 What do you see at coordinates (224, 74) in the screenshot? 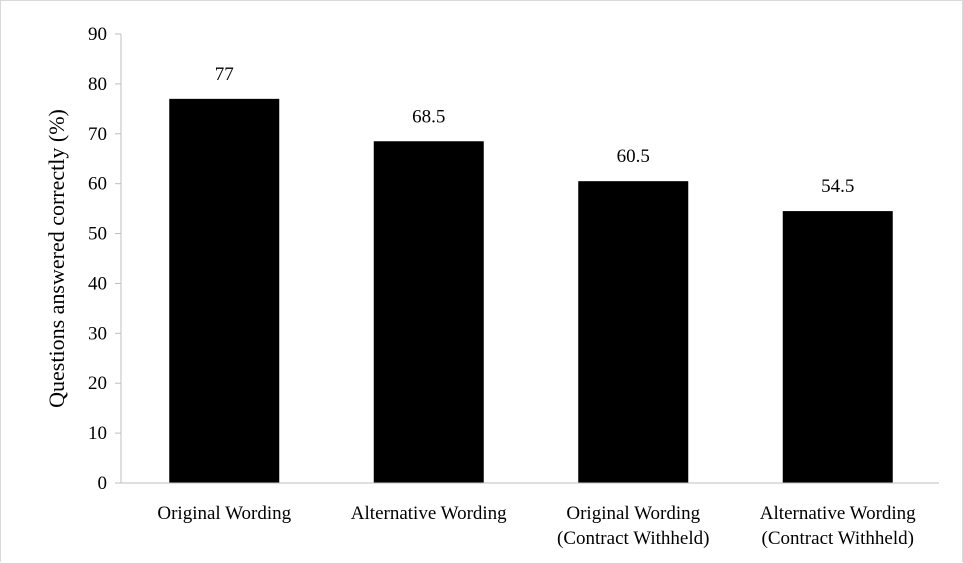
I see `bar-data-label: 77` at bounding box center [224, 74].